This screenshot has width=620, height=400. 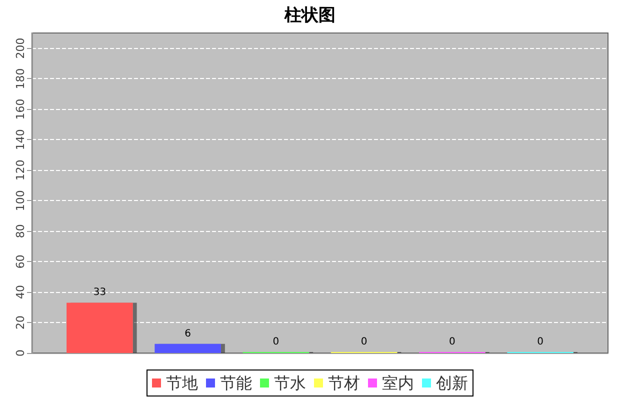 I want to click on y-tick-label: 200, so click(x=20, y=48).